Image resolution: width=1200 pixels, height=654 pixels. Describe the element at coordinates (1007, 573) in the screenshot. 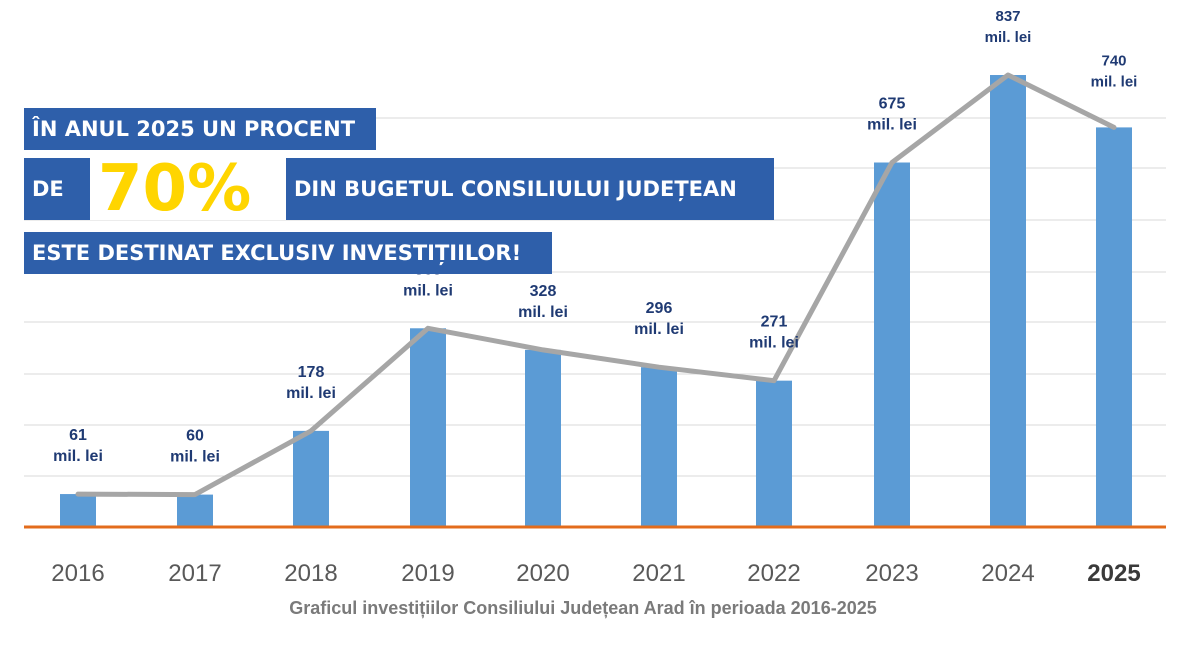

I see `x-tick-label: 2024` at that location.